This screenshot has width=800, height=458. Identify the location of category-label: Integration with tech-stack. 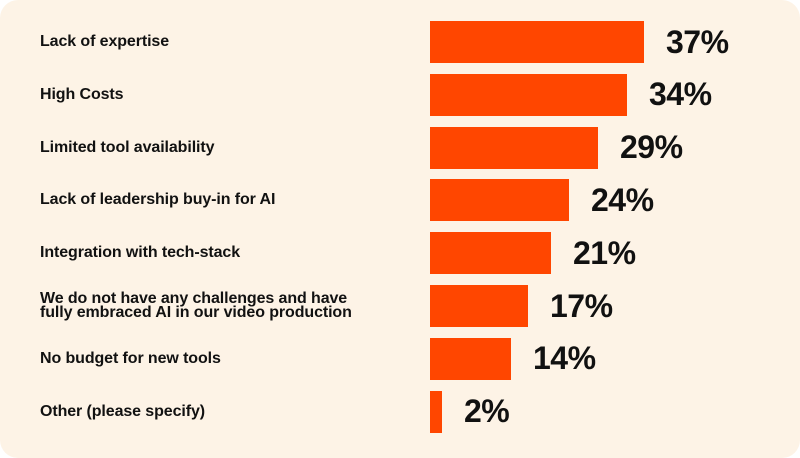
(140, 253).